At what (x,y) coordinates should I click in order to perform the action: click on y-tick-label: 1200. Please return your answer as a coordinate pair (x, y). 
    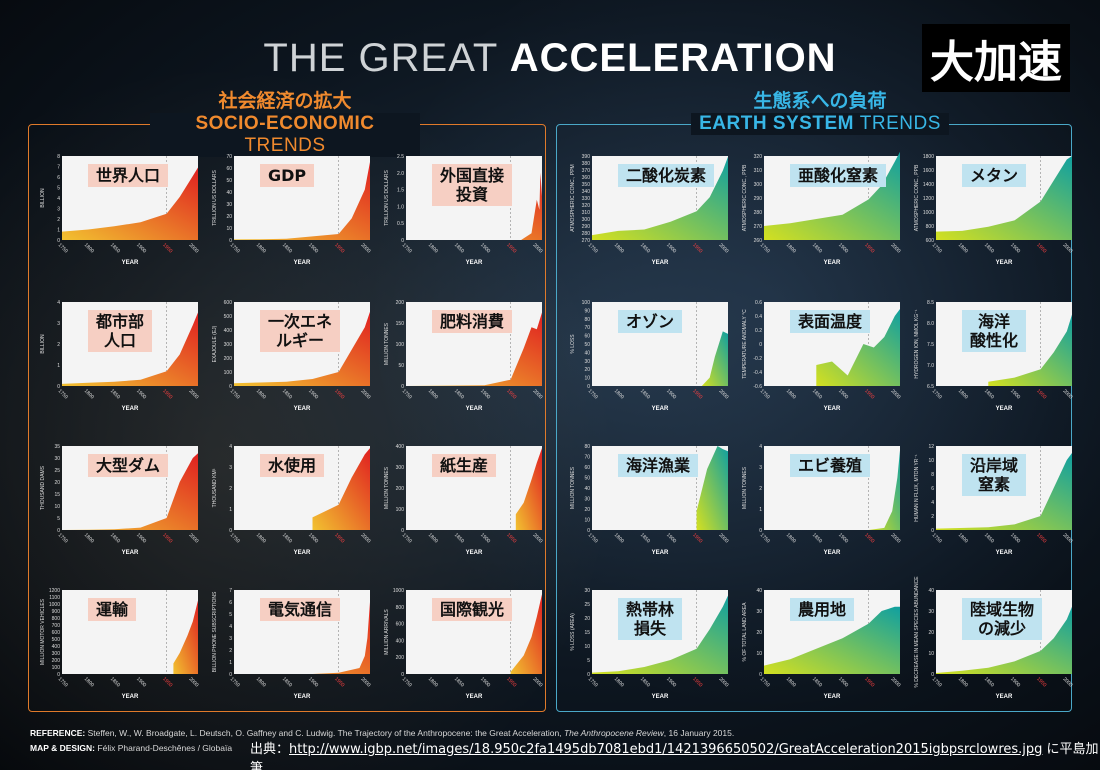
    Looking at the image, I should click on (54, 591).